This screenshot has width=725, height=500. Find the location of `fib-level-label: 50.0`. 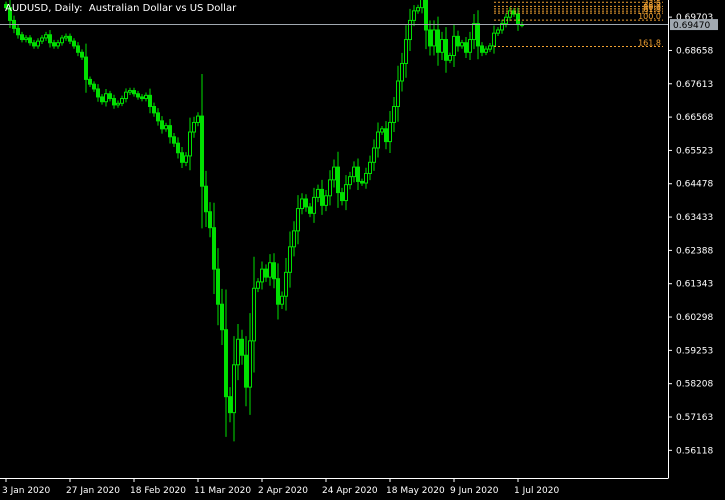

fib-level-label: 50.0 is located at coordinates (652, 7).